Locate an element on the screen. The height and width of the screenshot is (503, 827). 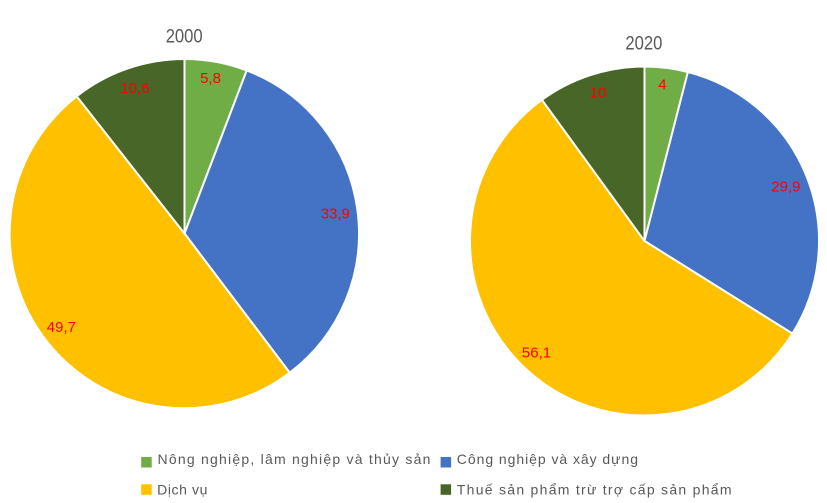
svg-text: 5,8 is located at coordinates (210, 78).